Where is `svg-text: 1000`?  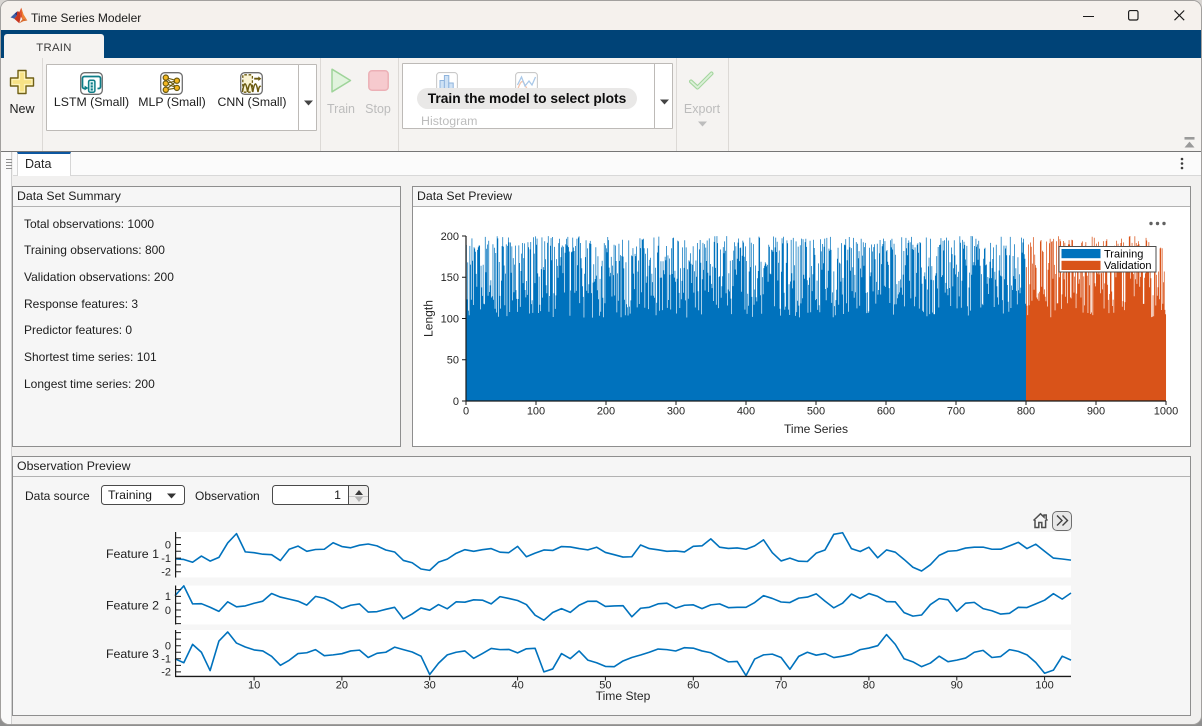
svg-text: 1000 is located at coordinates (1166, 411).